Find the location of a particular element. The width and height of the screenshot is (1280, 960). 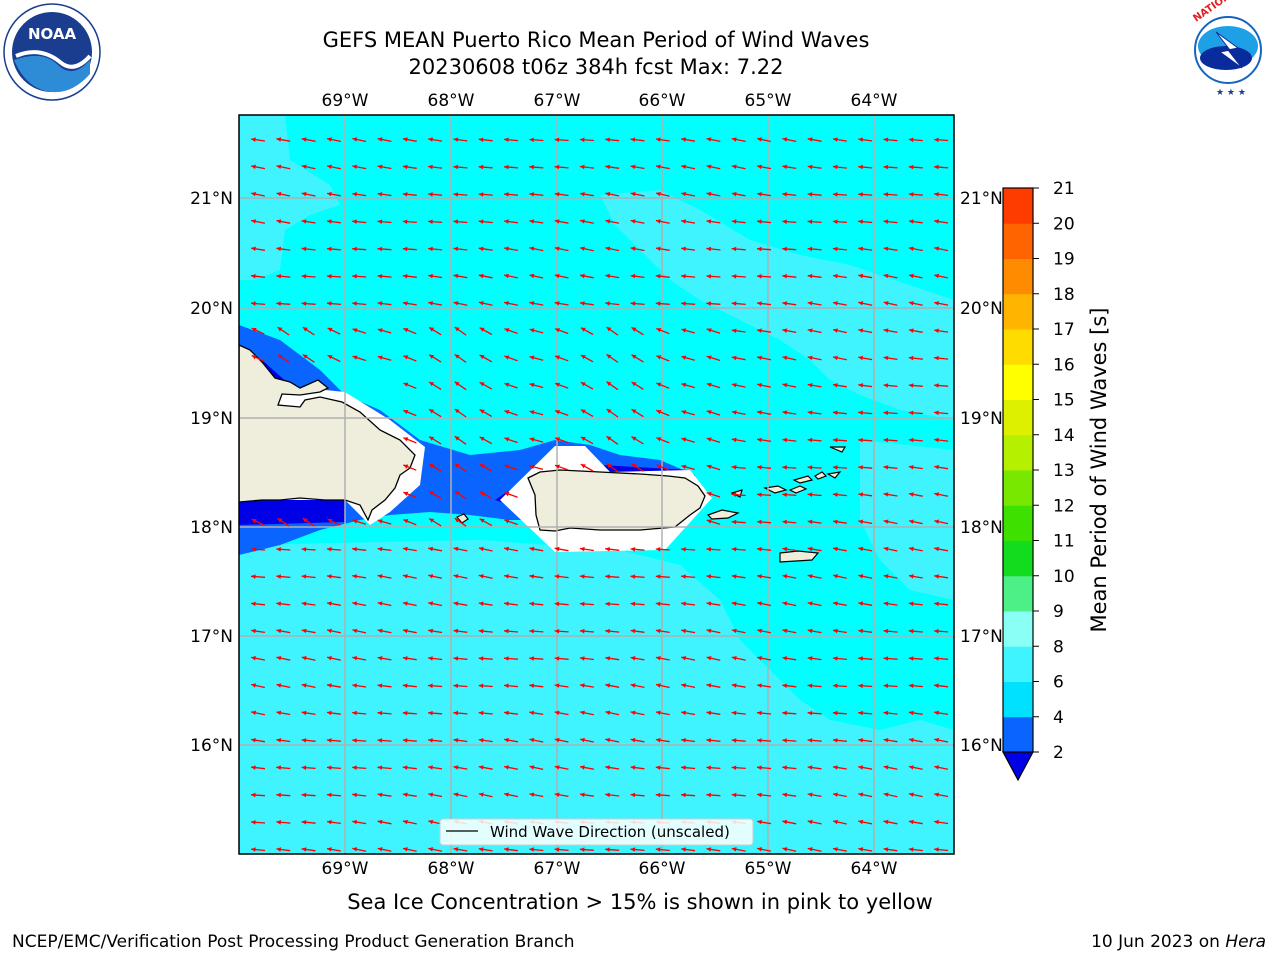

colorbar-tick-label: 17 is located at coordinates (1064, 330).